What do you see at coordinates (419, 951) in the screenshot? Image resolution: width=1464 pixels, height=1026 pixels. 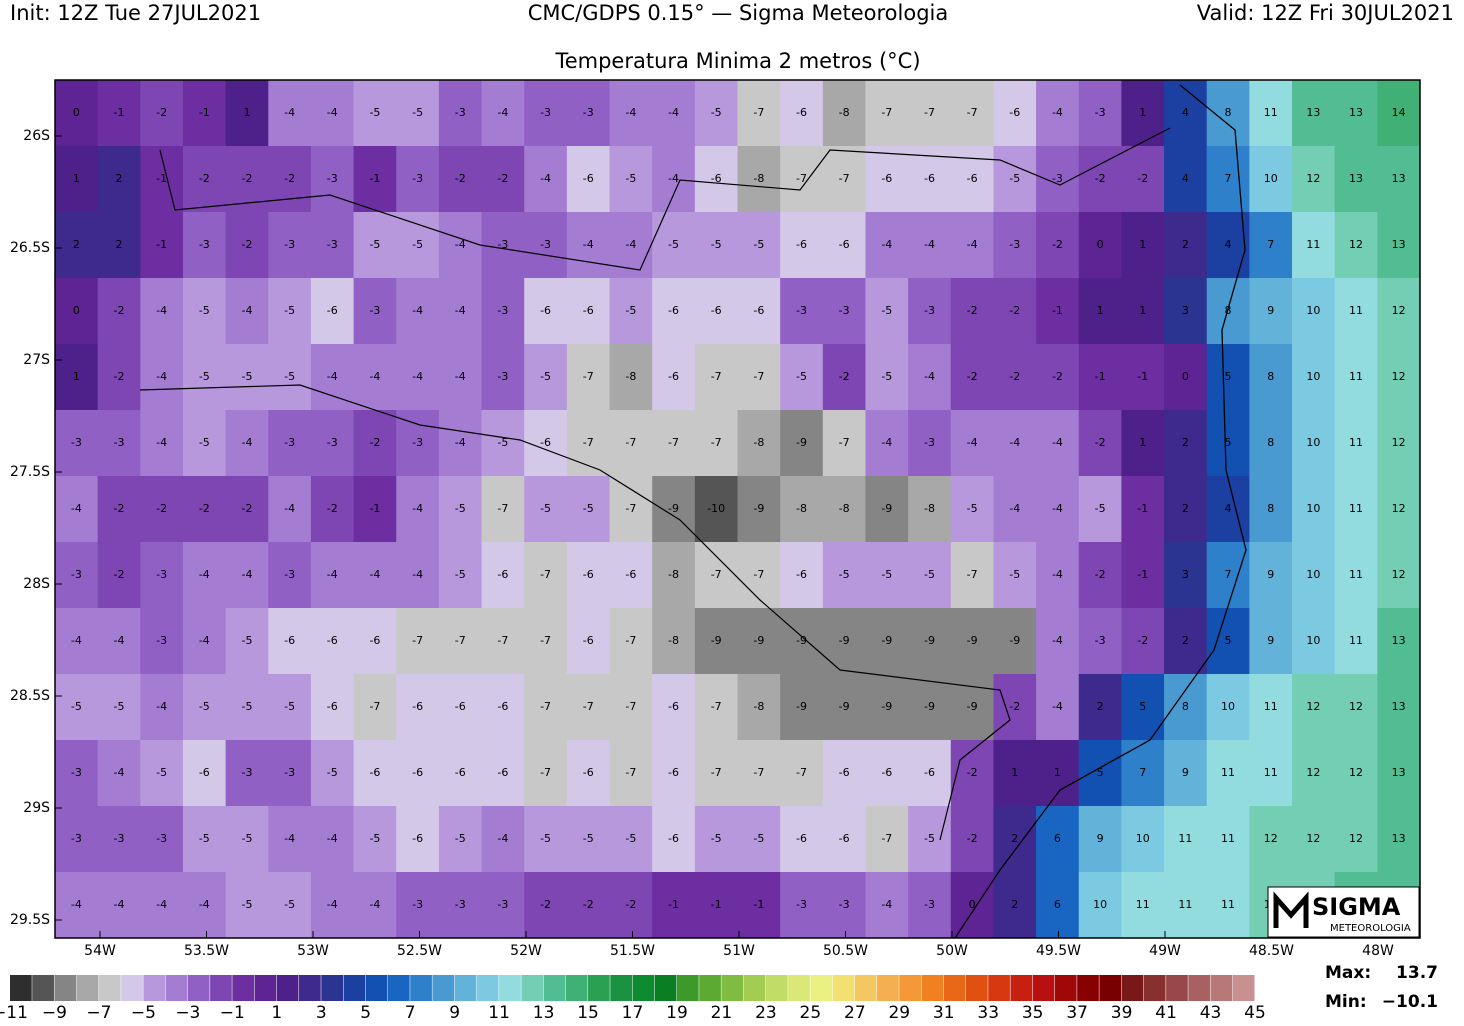 I see `lon-label: 52.5W` at bounding box center [419, 951].